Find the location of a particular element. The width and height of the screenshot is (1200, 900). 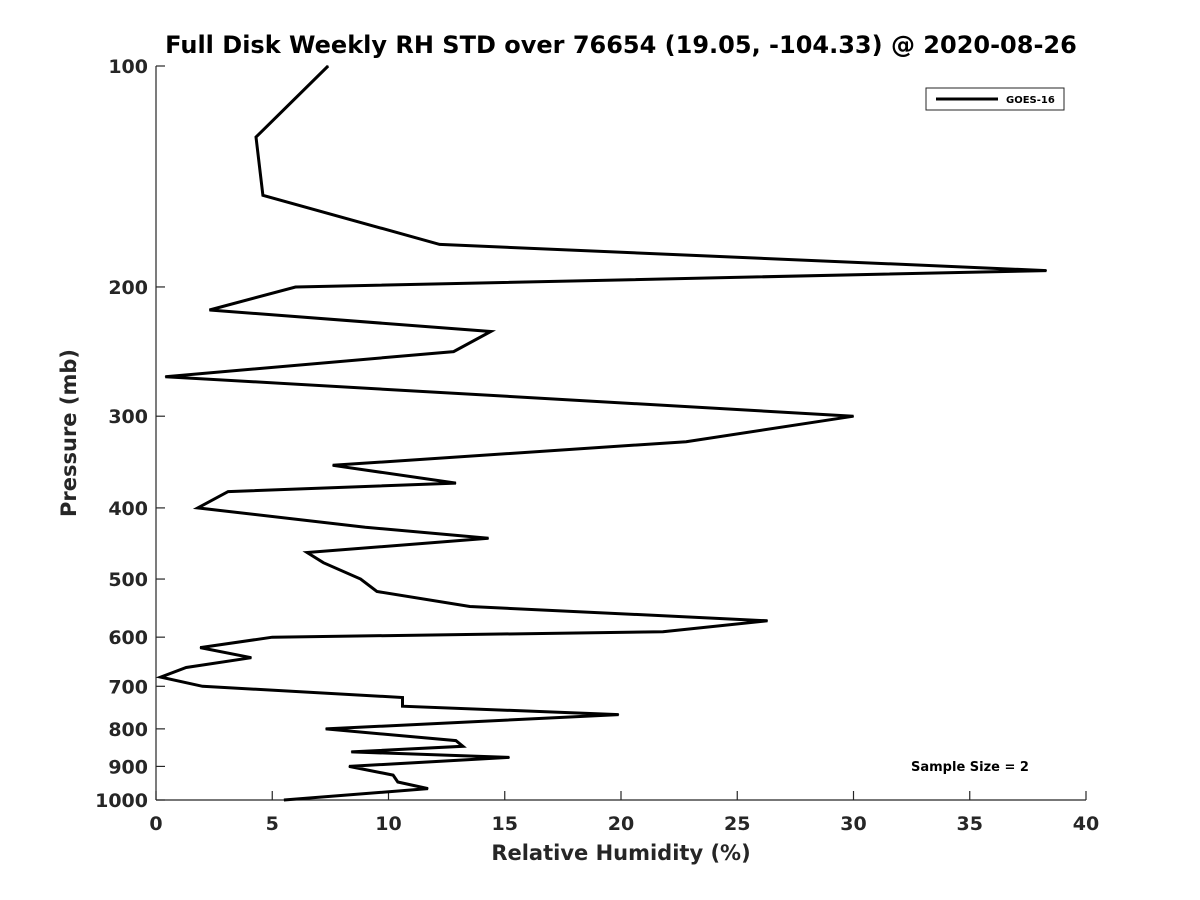

y-axis-label: Pressure (mb) is located at coordinates (69, 433).